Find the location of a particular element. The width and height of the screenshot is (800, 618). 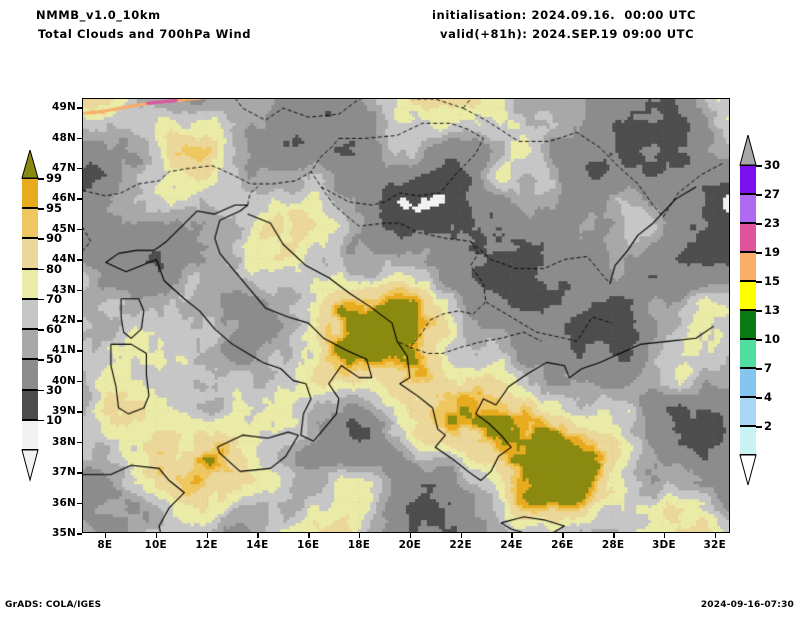

x-tick-label: 14E is located at coordinates (257, 545).